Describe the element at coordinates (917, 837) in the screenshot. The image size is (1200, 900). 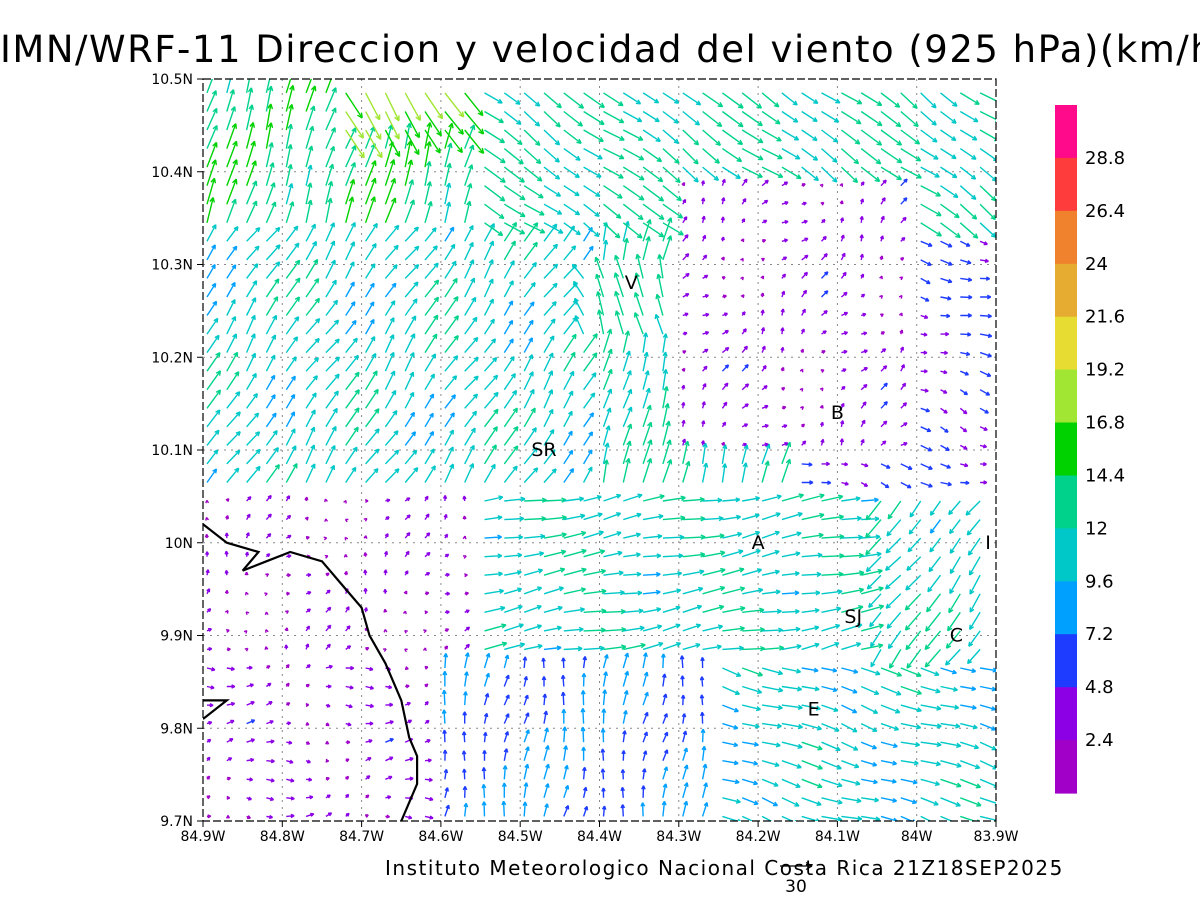
I see `x-tick-label: 84W` at that location.